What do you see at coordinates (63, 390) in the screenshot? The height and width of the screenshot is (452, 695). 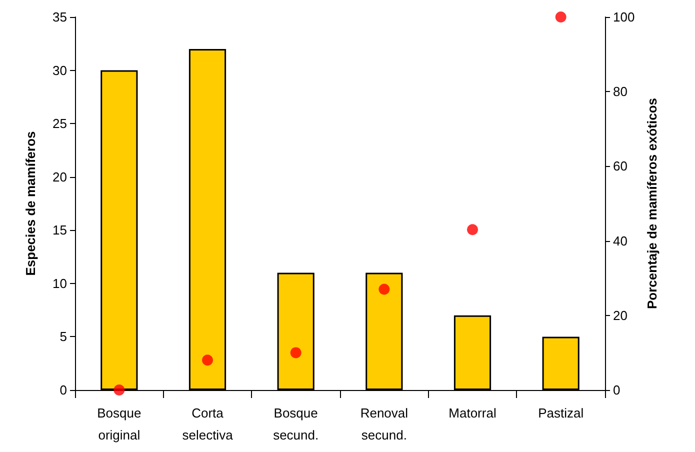 I see `y-tick-label: 0` at bounding box center [63, 390].